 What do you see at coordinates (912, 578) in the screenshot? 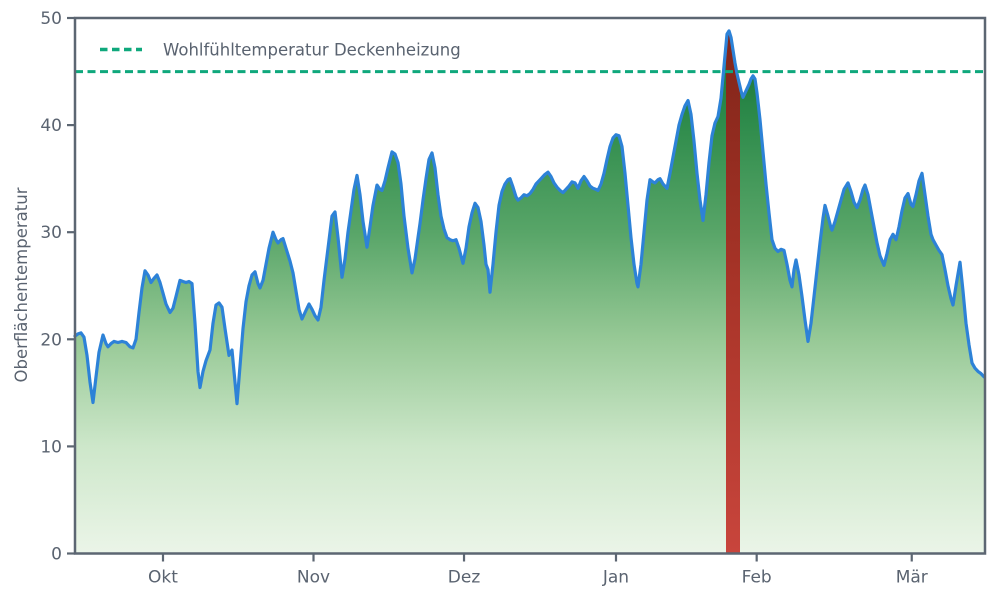
I see `x-tick-label: Mär` at bounding box center [912, 578].